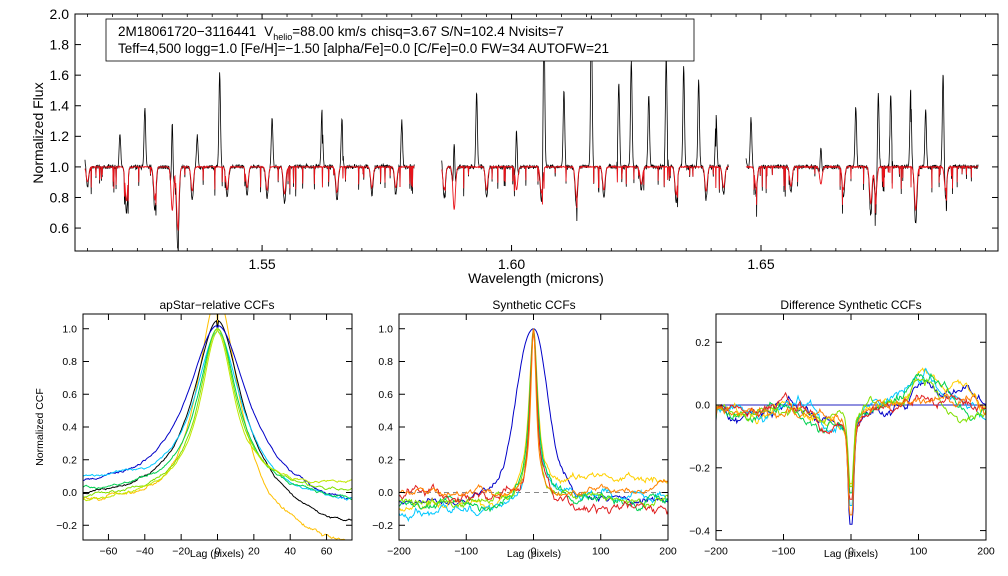  I want to click on spectrum-ytick-label: 1.6, so click(60, 75).